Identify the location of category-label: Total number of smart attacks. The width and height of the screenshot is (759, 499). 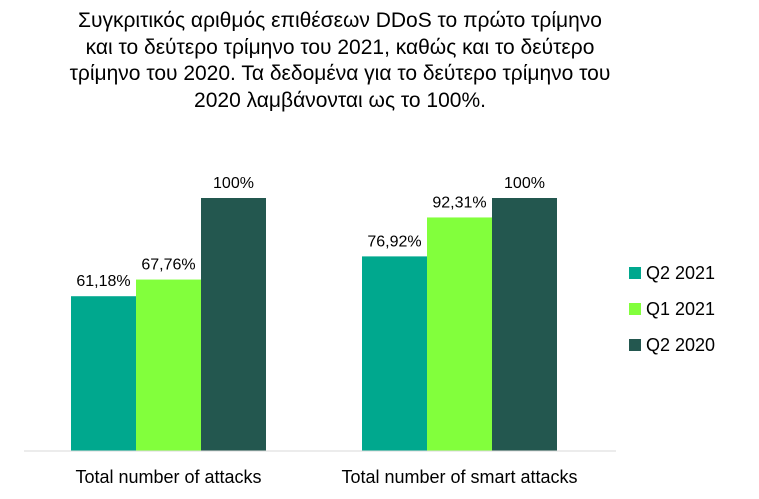
(459, 477).